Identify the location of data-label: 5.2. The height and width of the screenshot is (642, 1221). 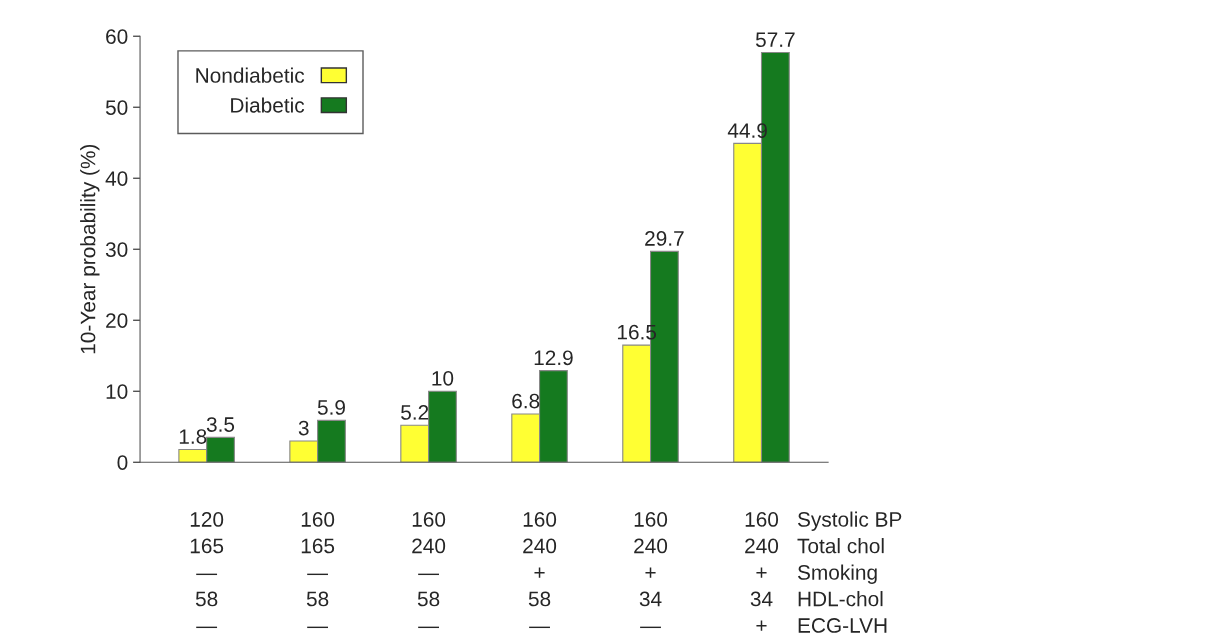
(415, 412).